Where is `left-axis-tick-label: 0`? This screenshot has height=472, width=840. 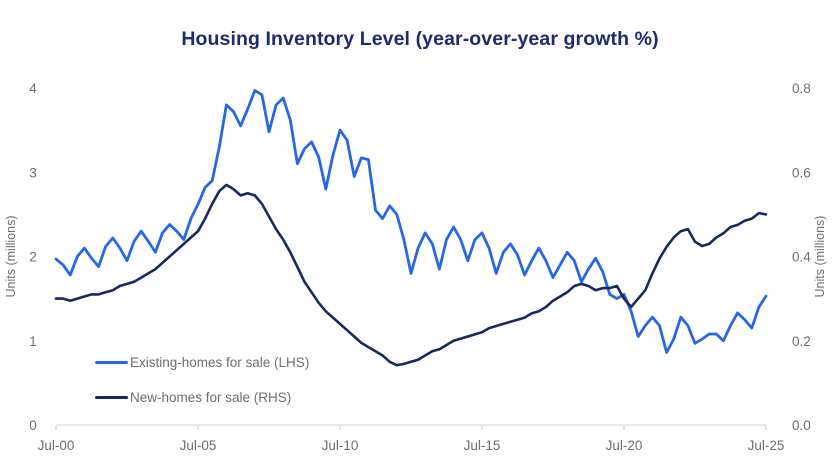
left-axis-tick-label: 0 is located at coordinates (33, 425).